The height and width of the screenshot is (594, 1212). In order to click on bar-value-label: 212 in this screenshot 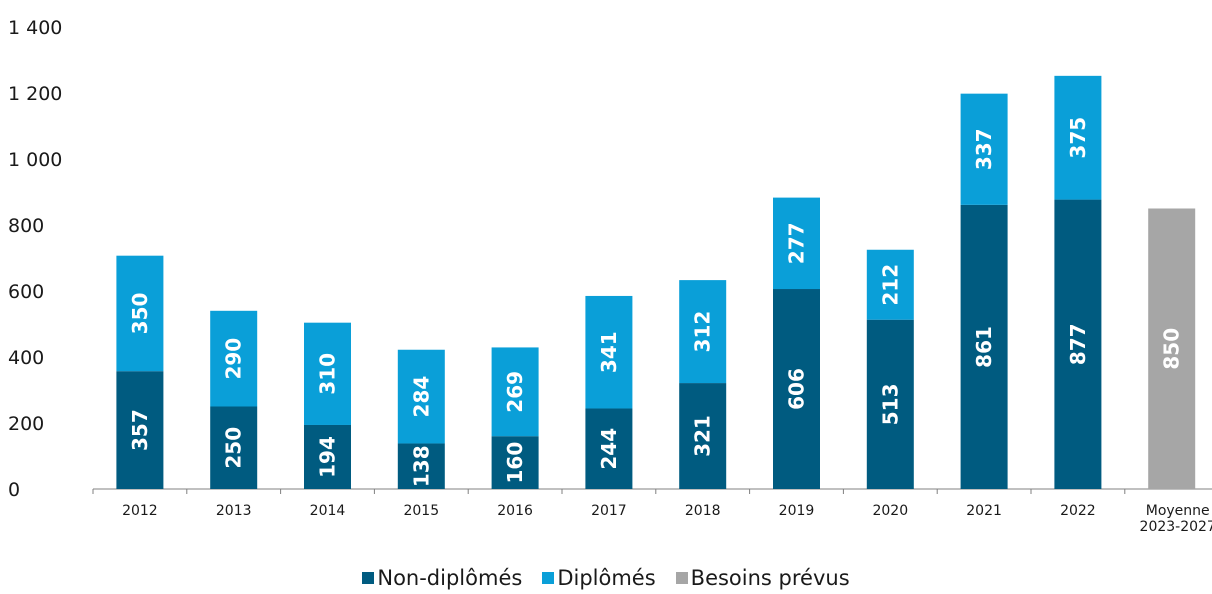, I will do `click(890, 285)`.